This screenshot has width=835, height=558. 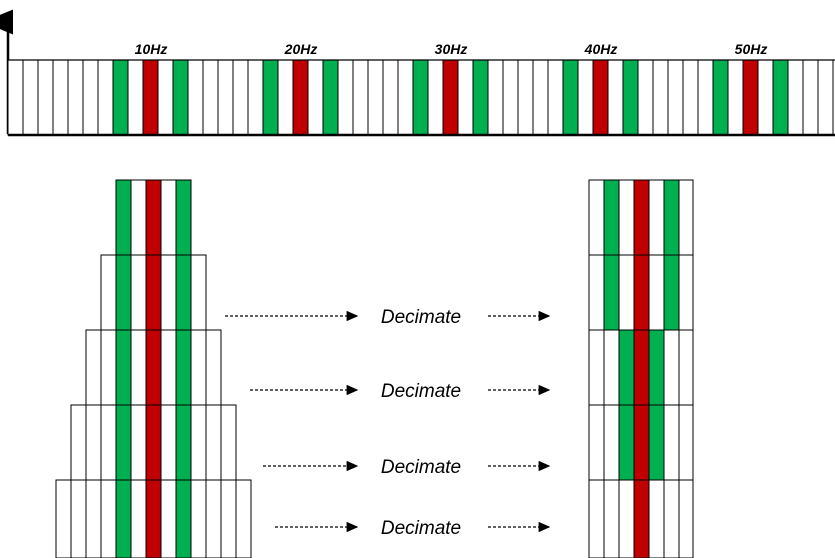 I want to click on decimated-output, so click(x=641, y=368).